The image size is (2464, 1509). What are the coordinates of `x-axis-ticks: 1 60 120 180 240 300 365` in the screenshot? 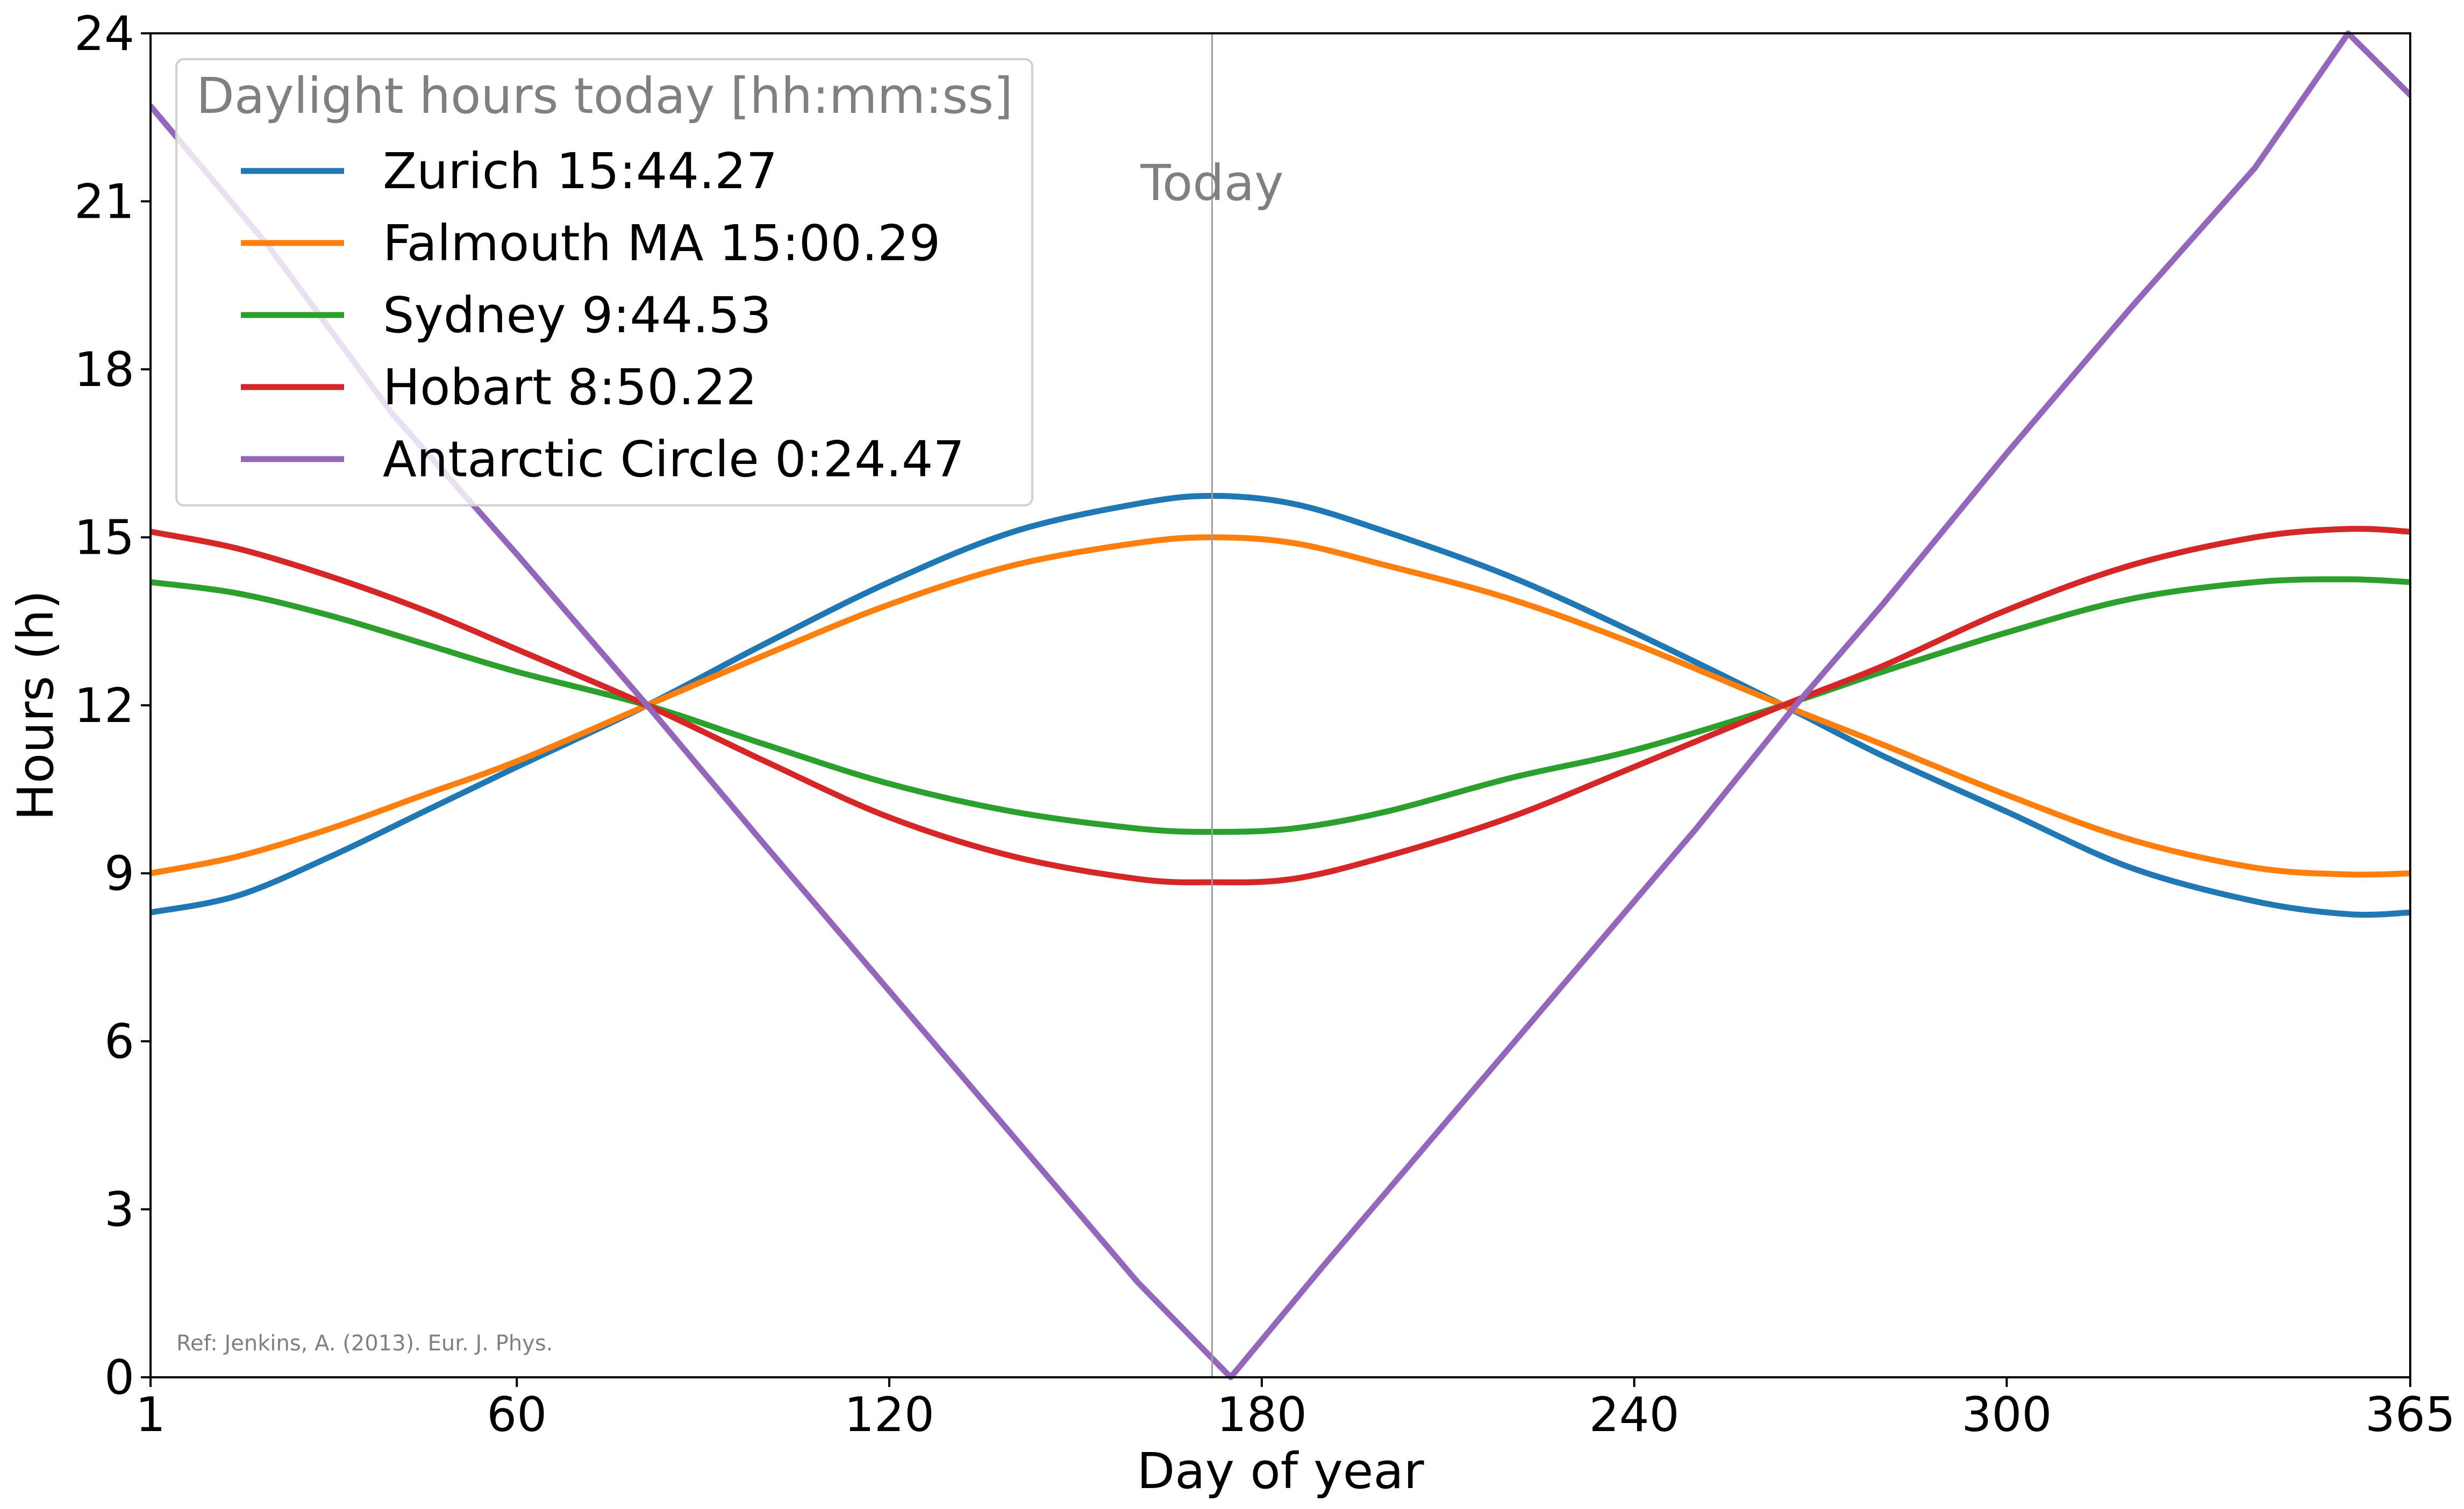 It's located at (1295, 1409).